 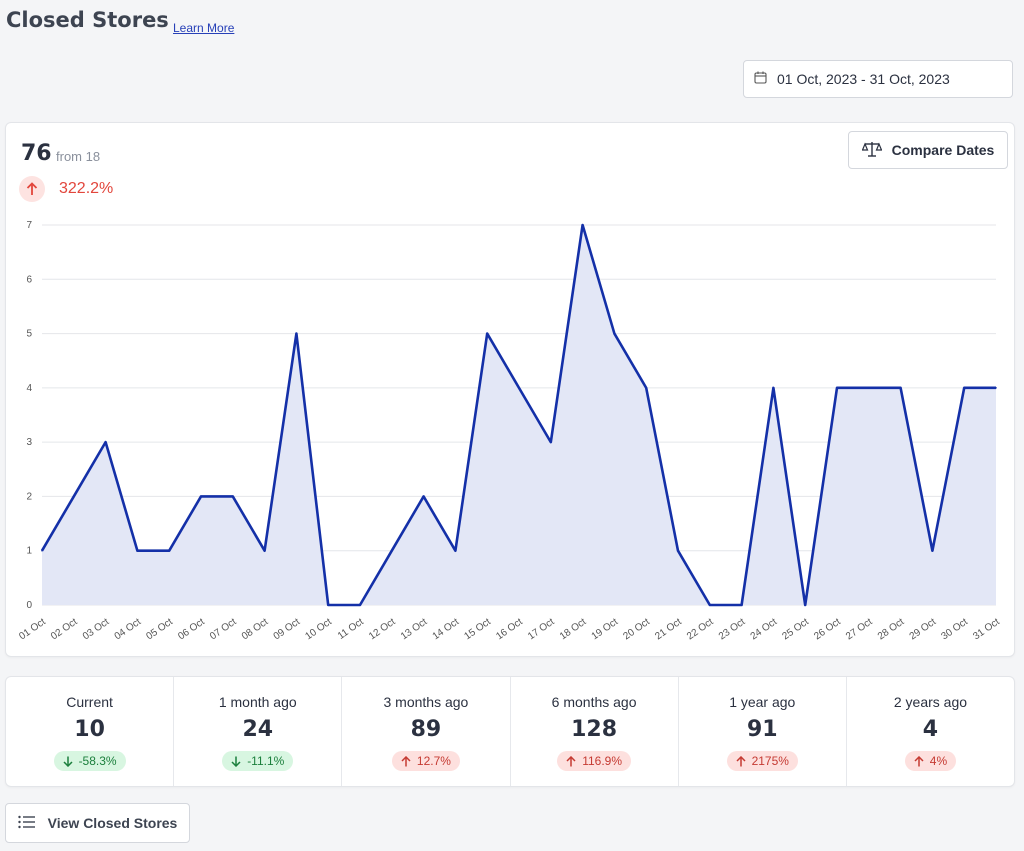 What do you see at coordinates (541, 629) in the screenshot?
I see `x-tick-label: 17 Oct` at bounding box center [541, 629].